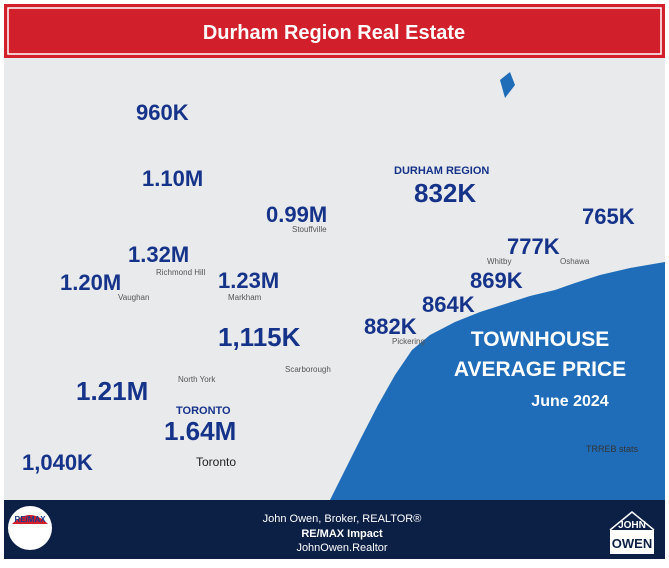 This screenshot has width=669, height=568. I want to click on lake-scugog, so click(507, 85).